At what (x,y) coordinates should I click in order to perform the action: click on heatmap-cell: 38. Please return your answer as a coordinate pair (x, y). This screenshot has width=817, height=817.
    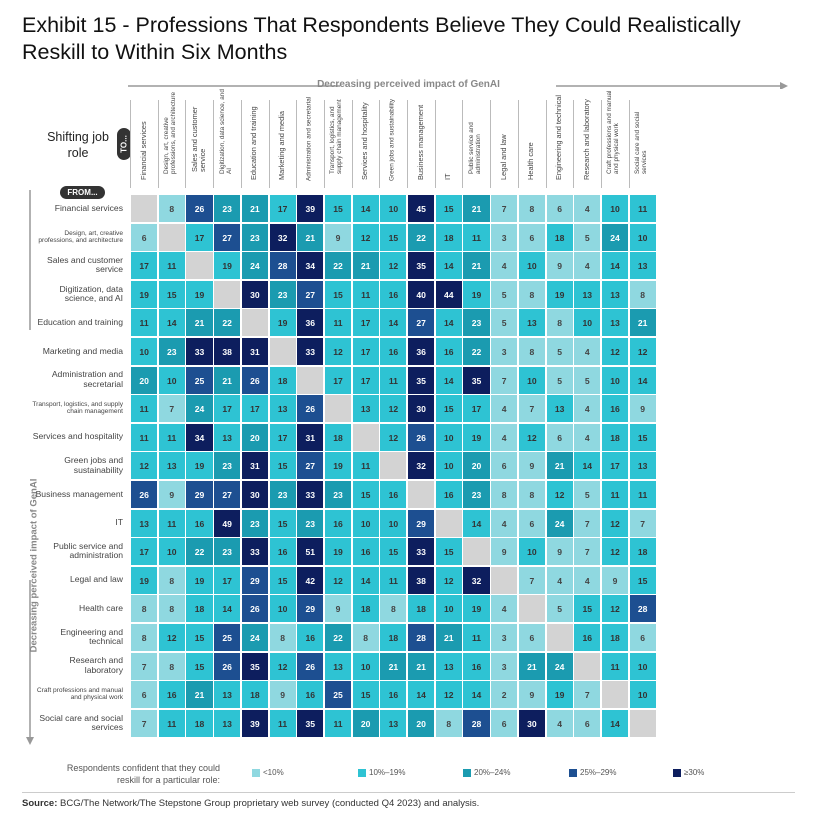
    Looking at the image, I should click on (227, 352).